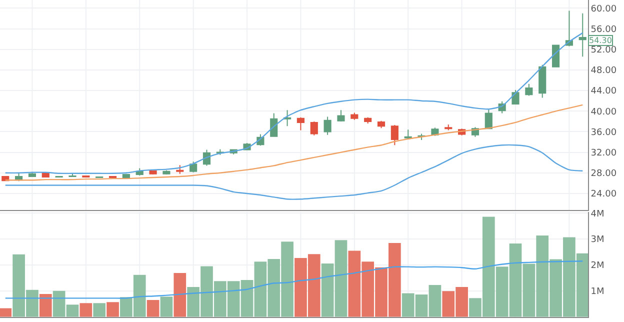  What do you see at coordinates (603, 133) in the screenshot?
I see `y-tick-label: 36.00` at bounding box center [603, 133].